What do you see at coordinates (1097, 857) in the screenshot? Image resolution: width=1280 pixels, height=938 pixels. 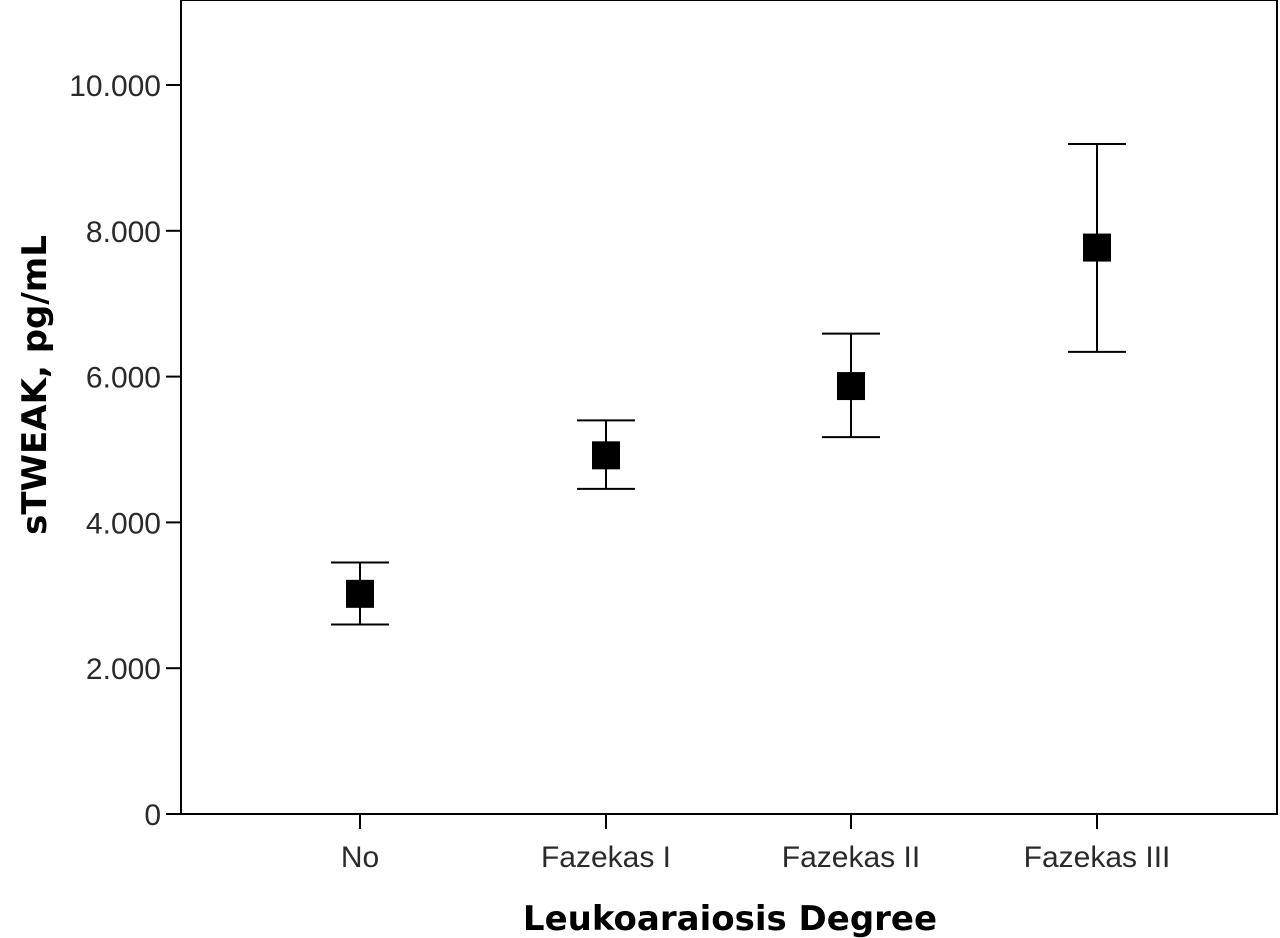 I see `x-tick-label: Fazekas III` at bounding box center [1097, 857].